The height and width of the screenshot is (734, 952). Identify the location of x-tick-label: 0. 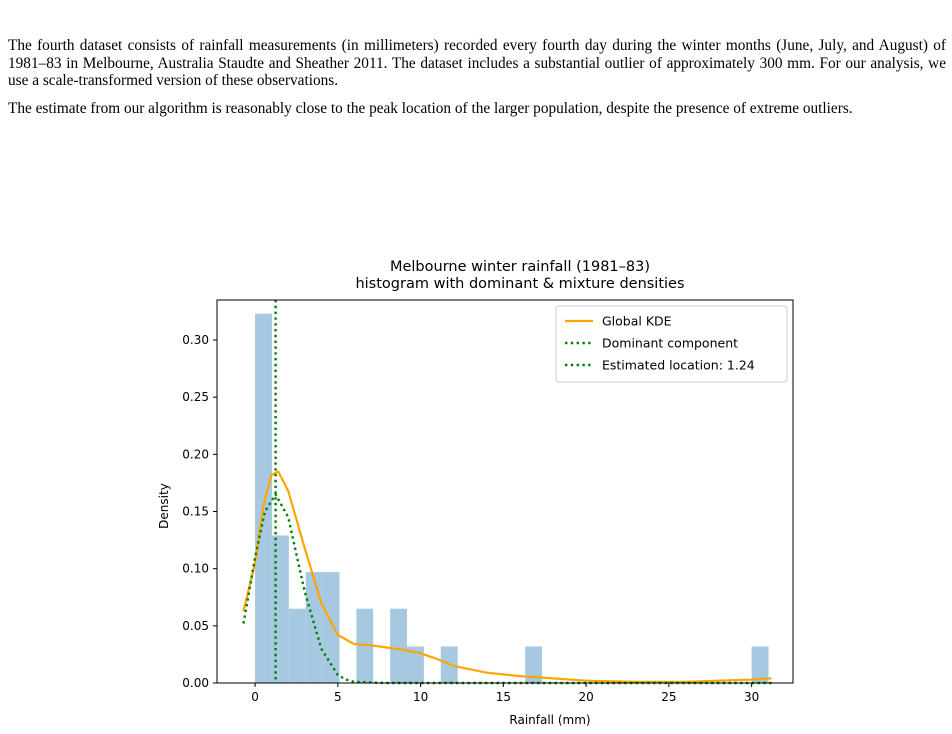
(255, 697).